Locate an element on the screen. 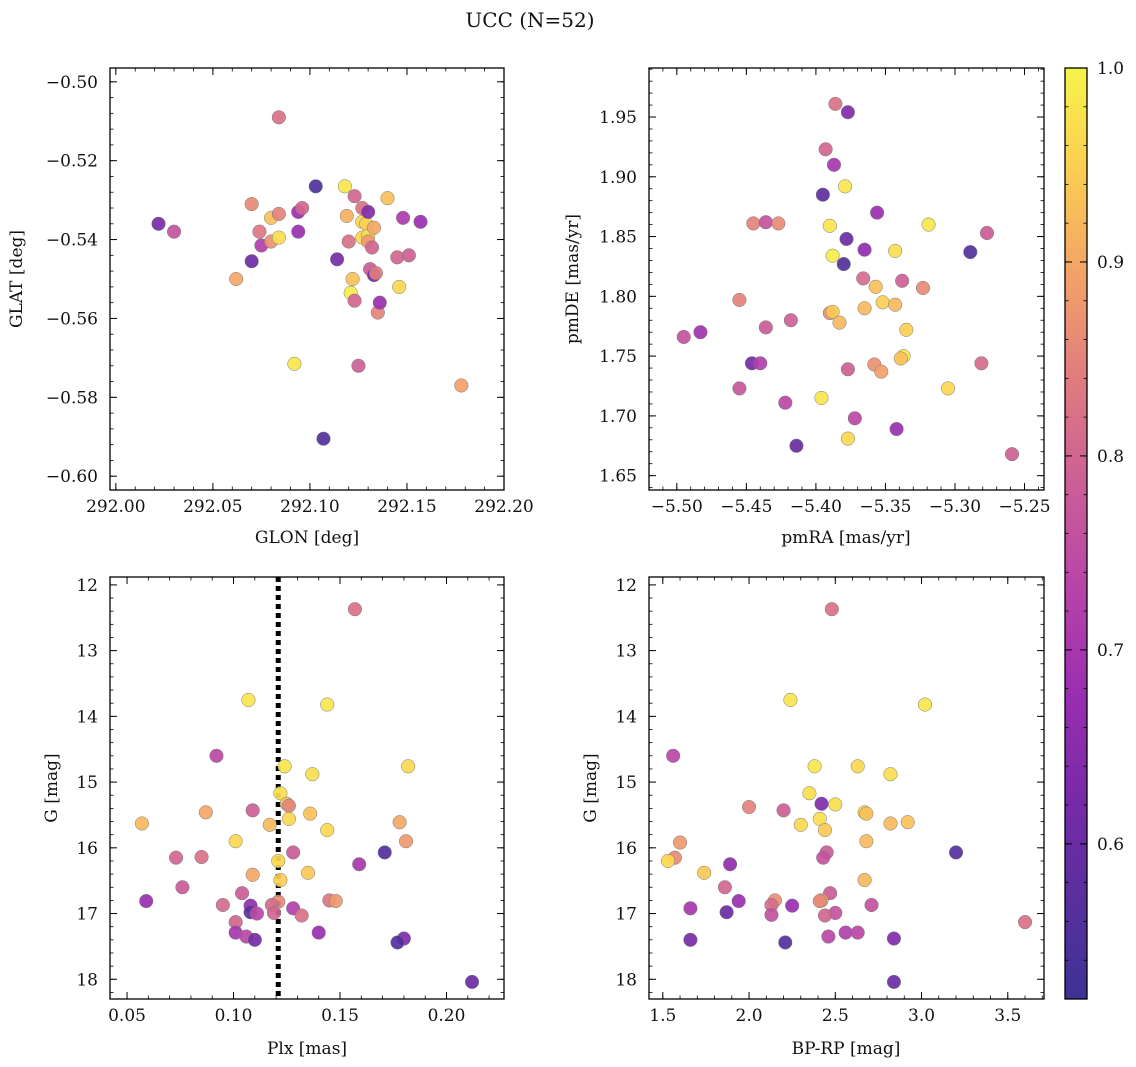  y-tick-label: 18 is located at coordinates (87, 980).